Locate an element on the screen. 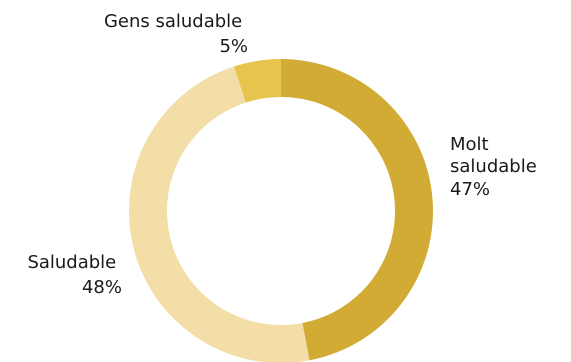 The height and width of the screenshot is (362, 571). slice-label-line: saludable is located at coordinates (493, 166).